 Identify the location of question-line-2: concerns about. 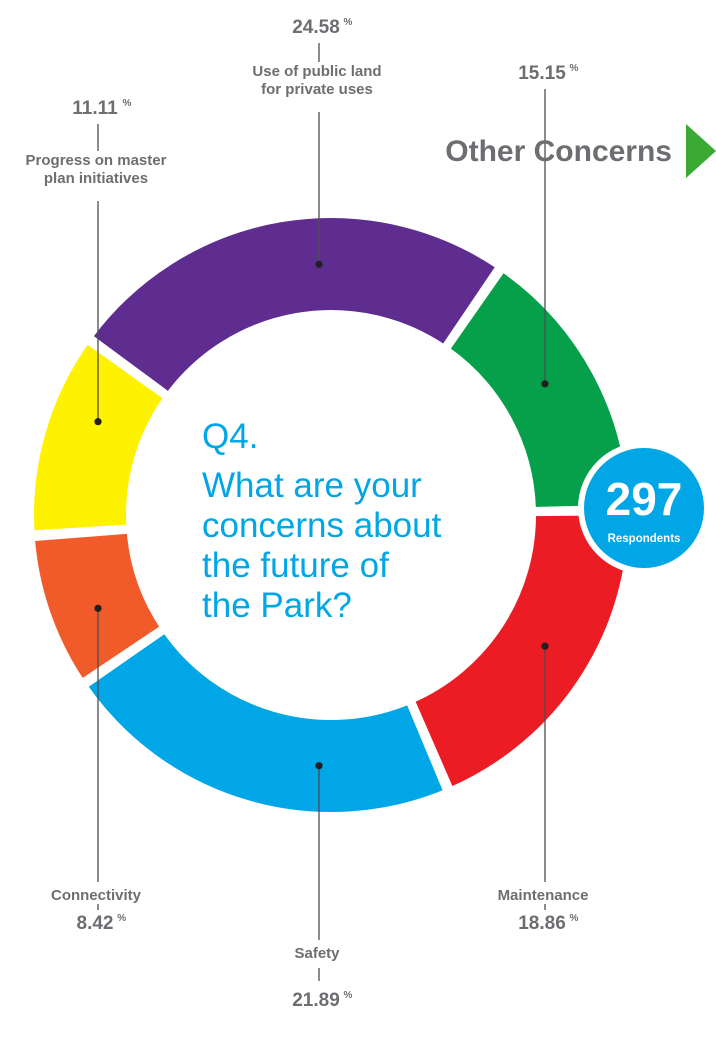
(322, 525).